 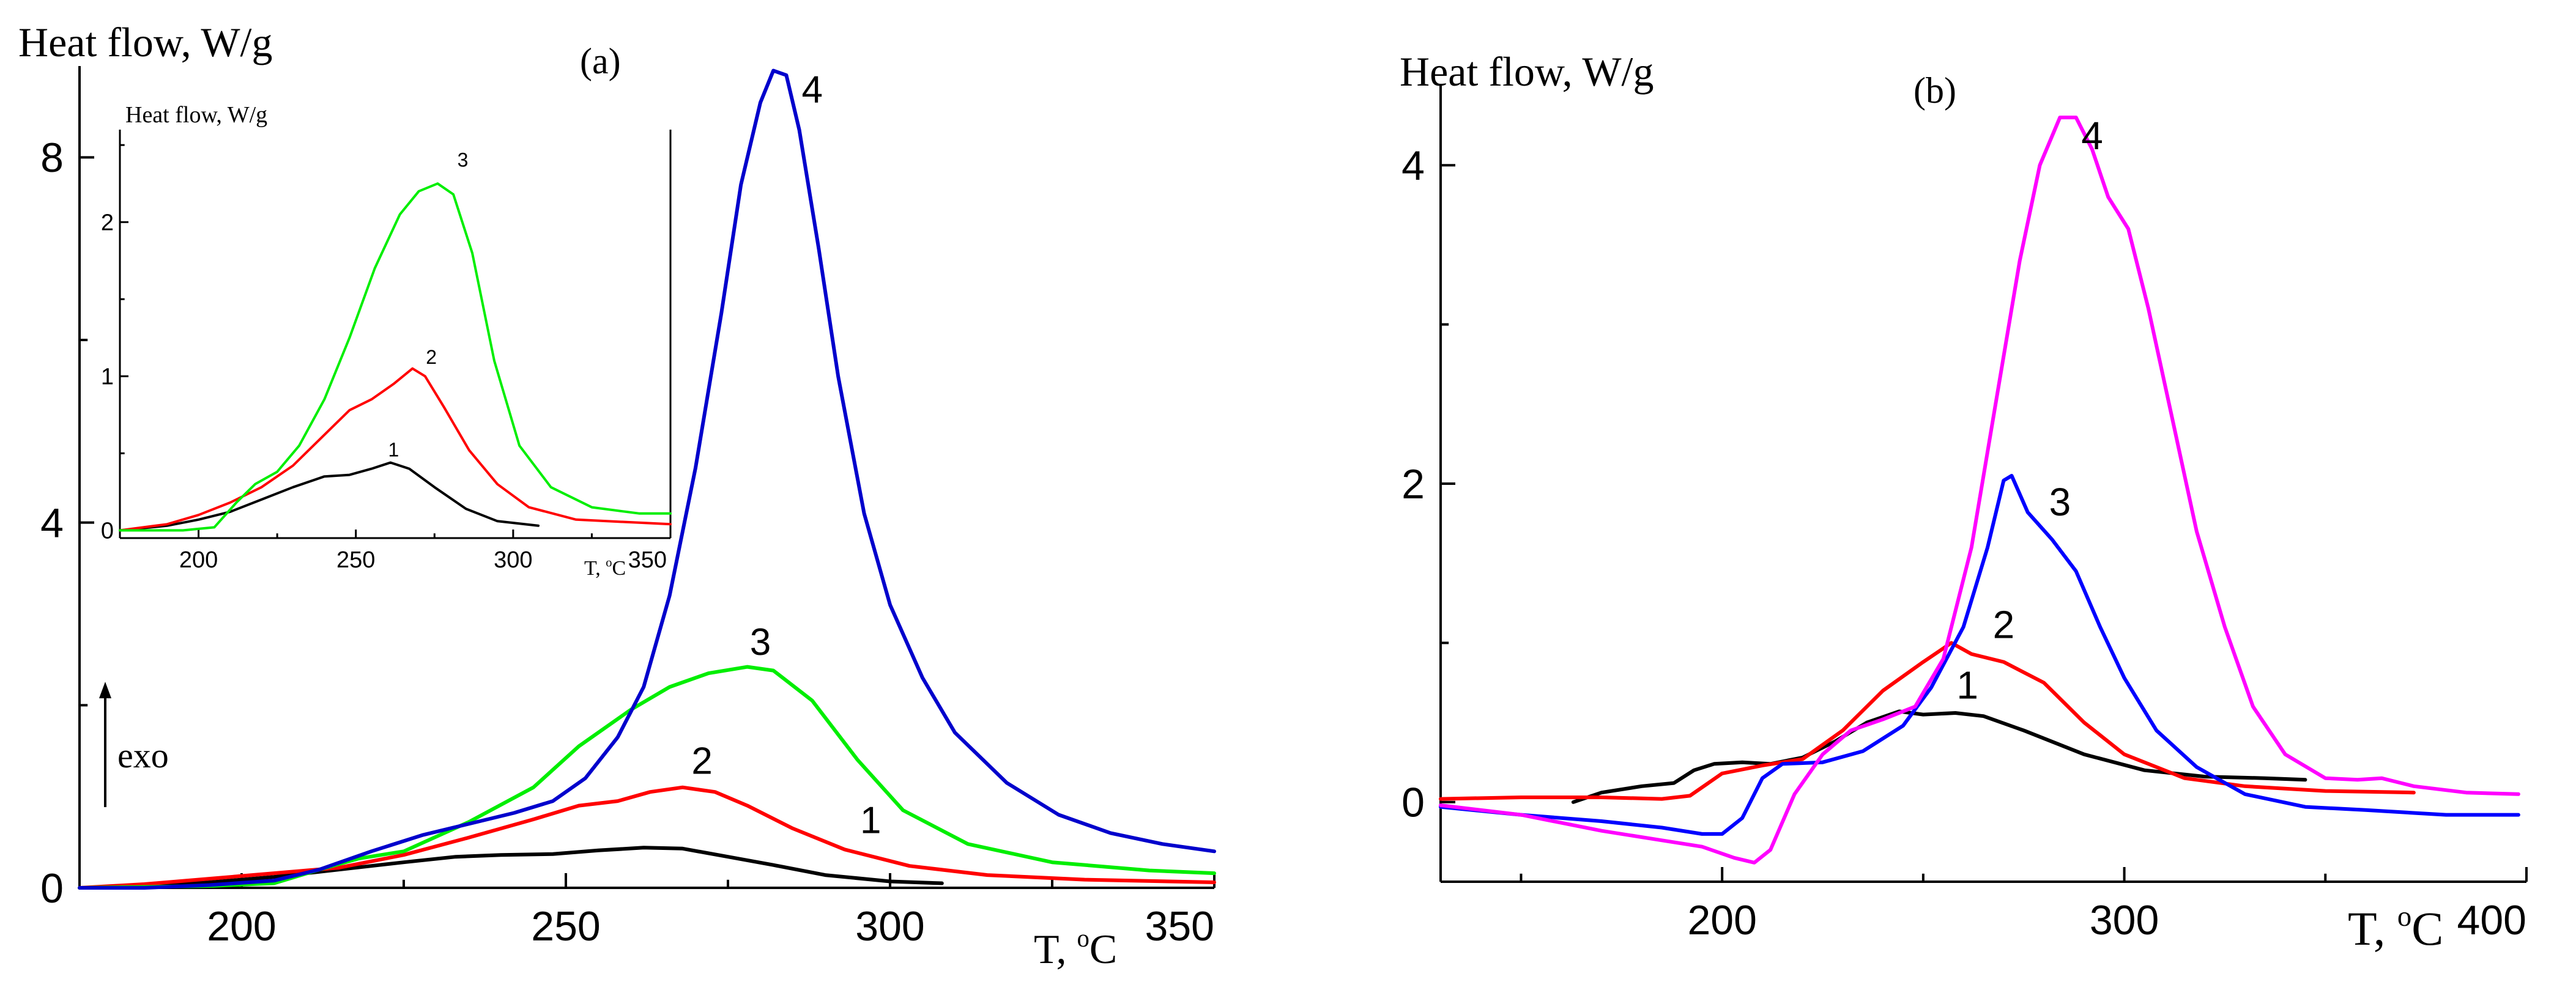 What do you see at coordinates (198, 560) in the screenshot?
I see `inset-x-tick-label: 200` at bounding box center [198, 560].